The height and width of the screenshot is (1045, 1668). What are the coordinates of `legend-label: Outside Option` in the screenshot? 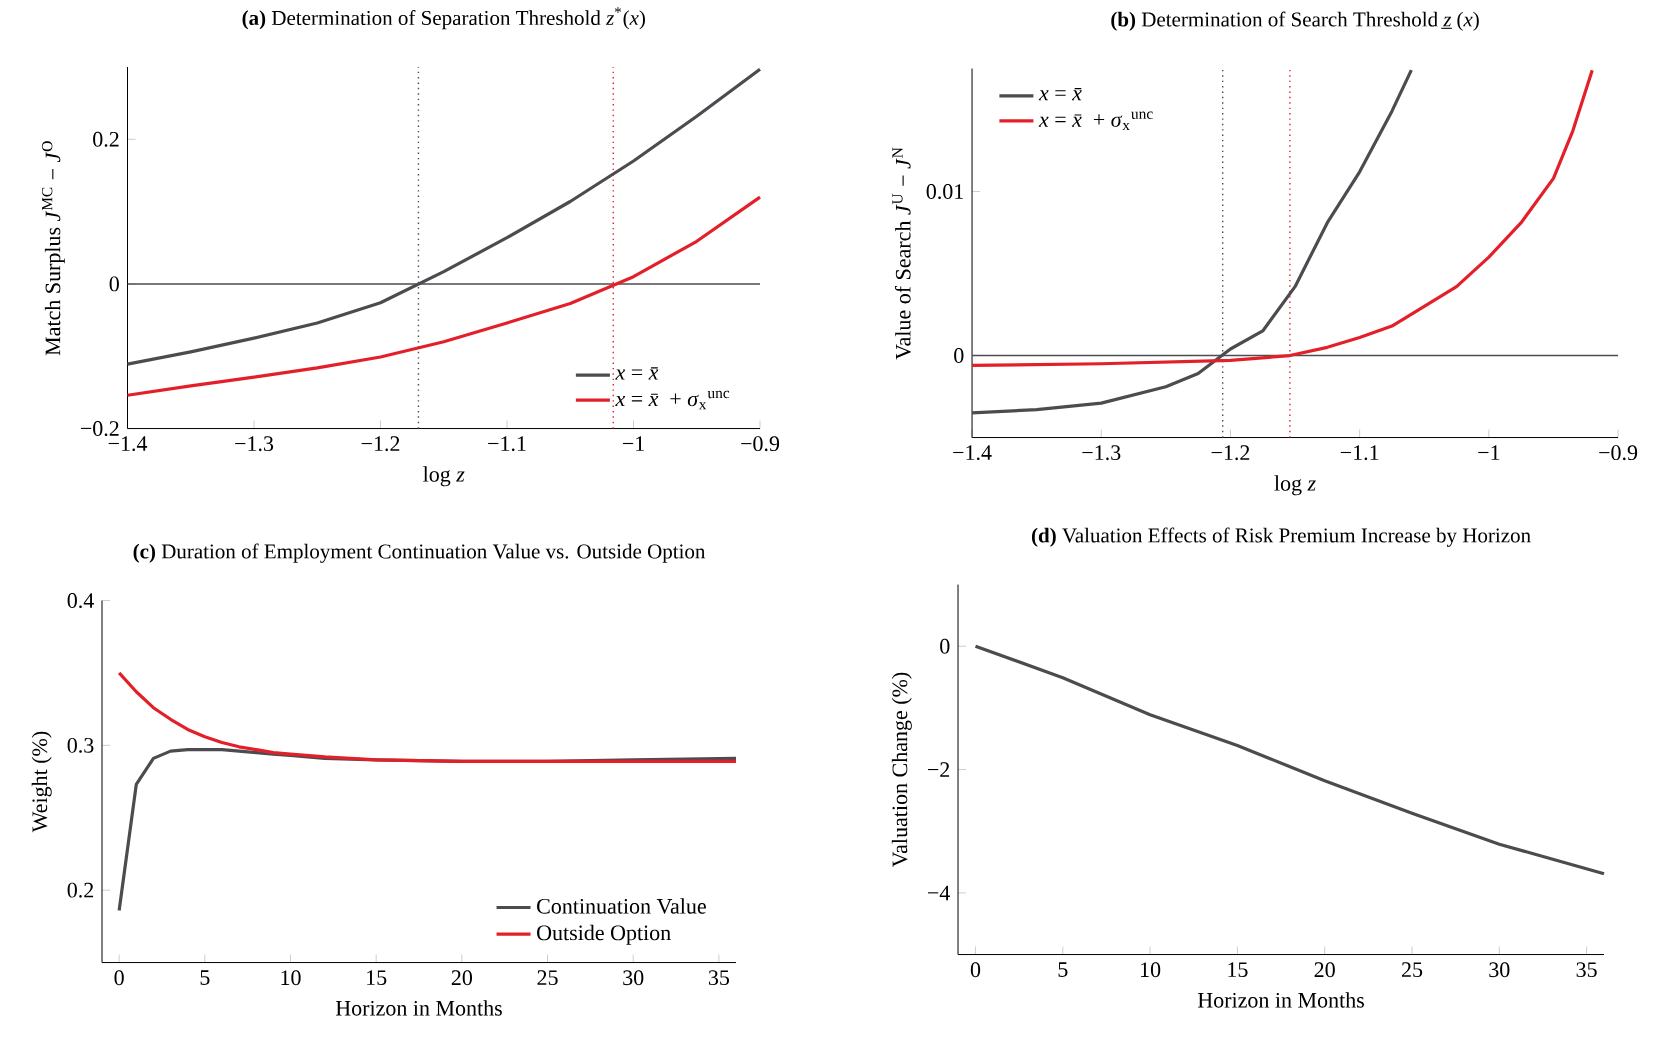 It's located at (604, 935).